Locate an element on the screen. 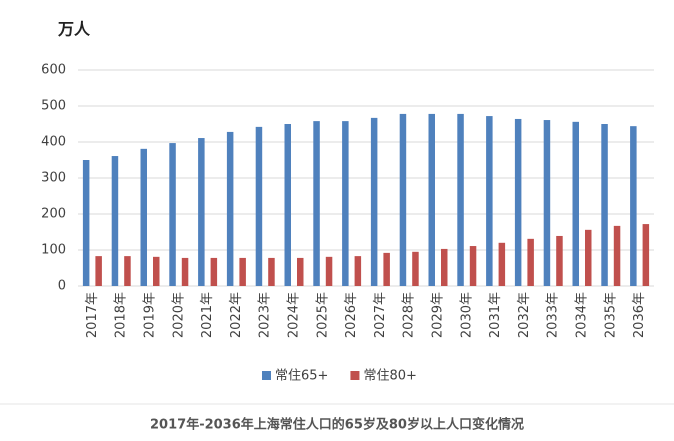 The height and width of the screenshot is (441, 674). y-tick-label: 0 is located at coordinates (62, 286).